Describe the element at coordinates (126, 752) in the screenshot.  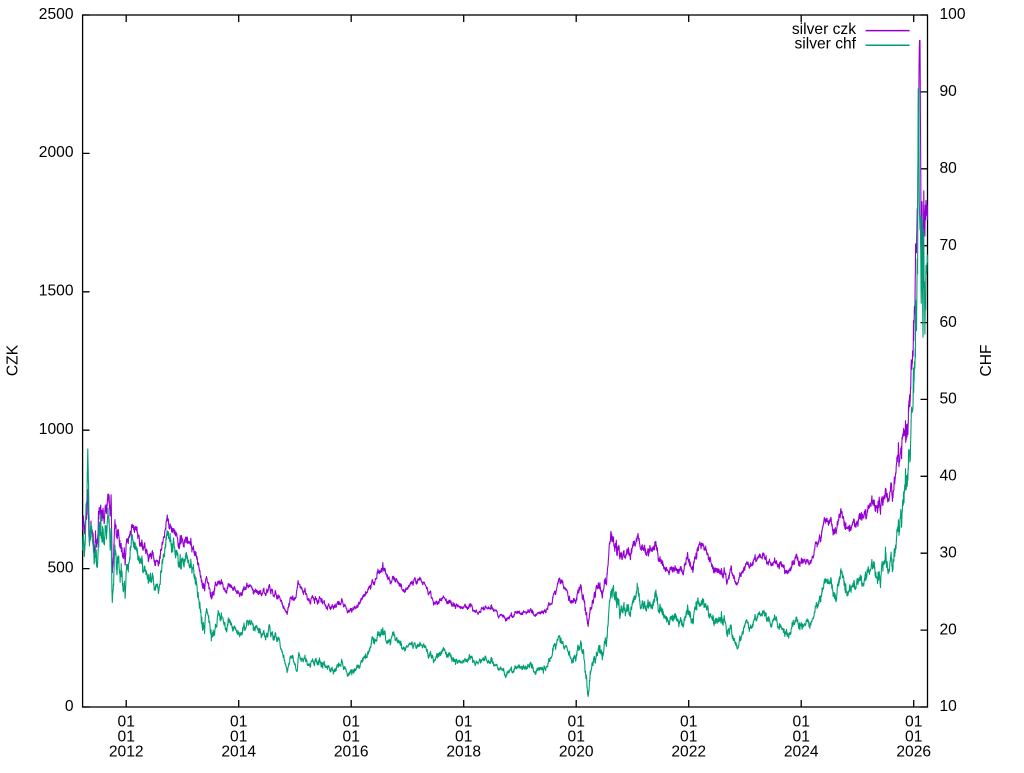
I see `svg-text: 2012` at that location.